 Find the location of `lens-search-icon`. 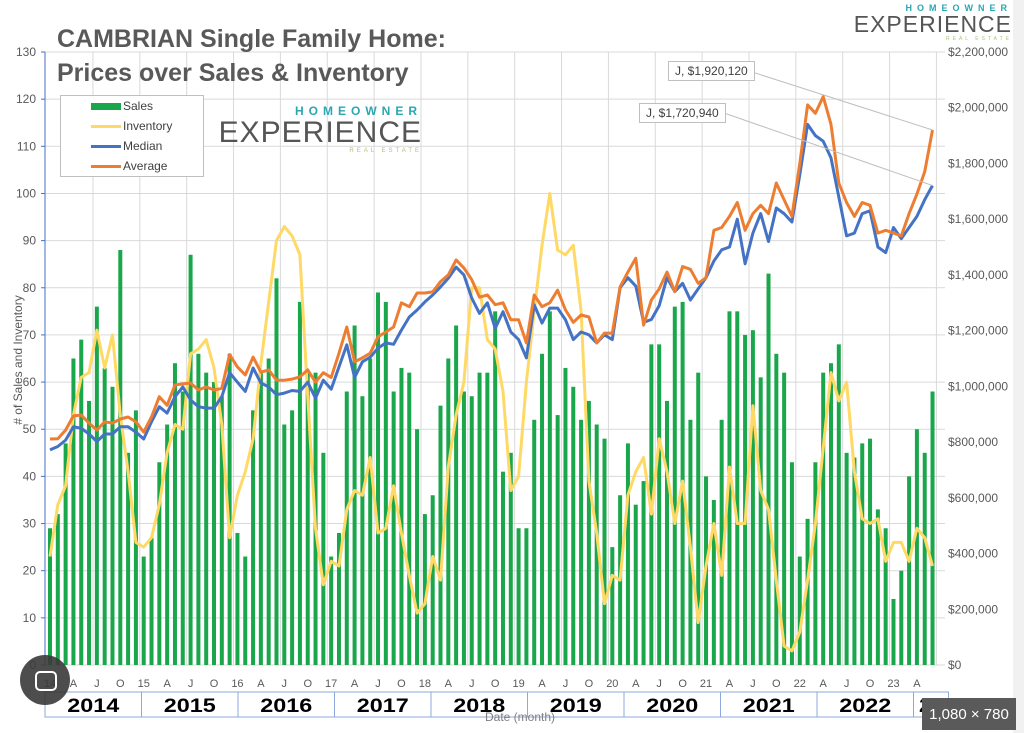

lens-search-icon is located at coordinates (45, 680).